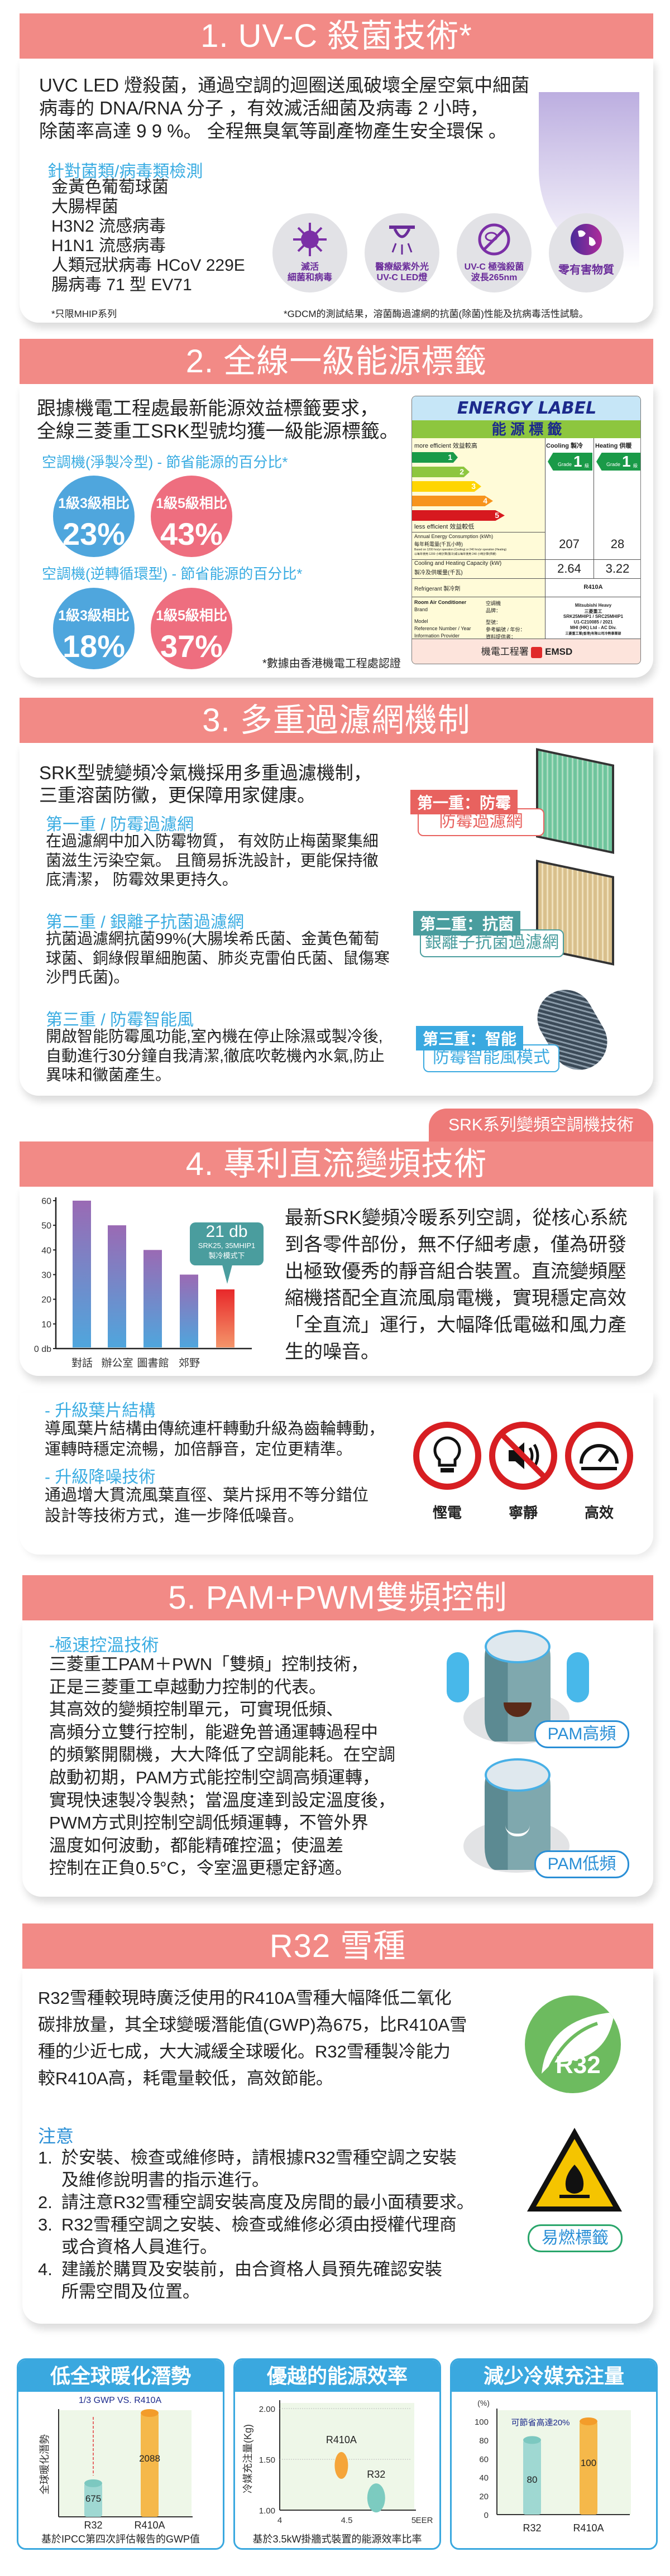 The height and width of the screenshot is (2576, 670). What do you see at coordinates (213, 938) in the screenshot?
I see `filter-layer-text: 抗菌過濾網抗菌99%(大腸埃希氏菌、金黃色葡萄` at bounding box center [213, 938].